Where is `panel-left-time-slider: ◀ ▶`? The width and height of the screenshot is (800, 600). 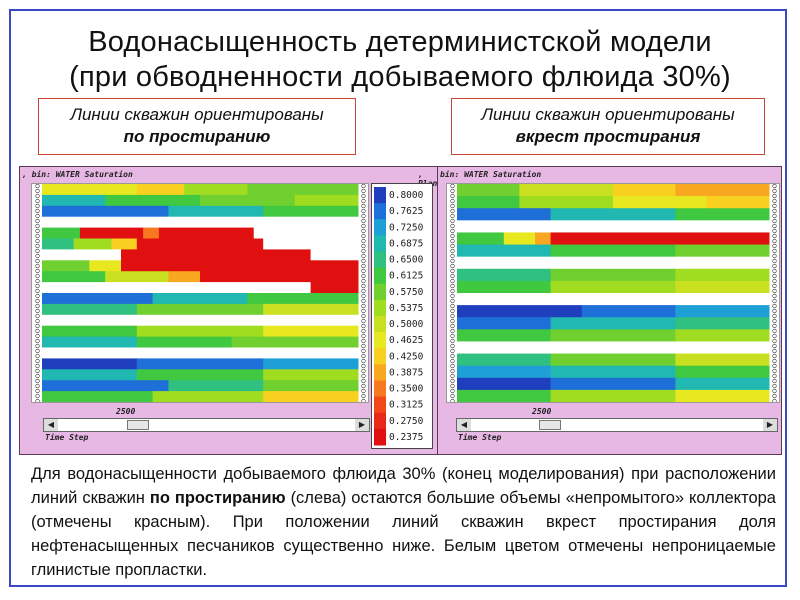
panel-left-time-slider: ◀ ▶ is located at coordinates (206, 425).